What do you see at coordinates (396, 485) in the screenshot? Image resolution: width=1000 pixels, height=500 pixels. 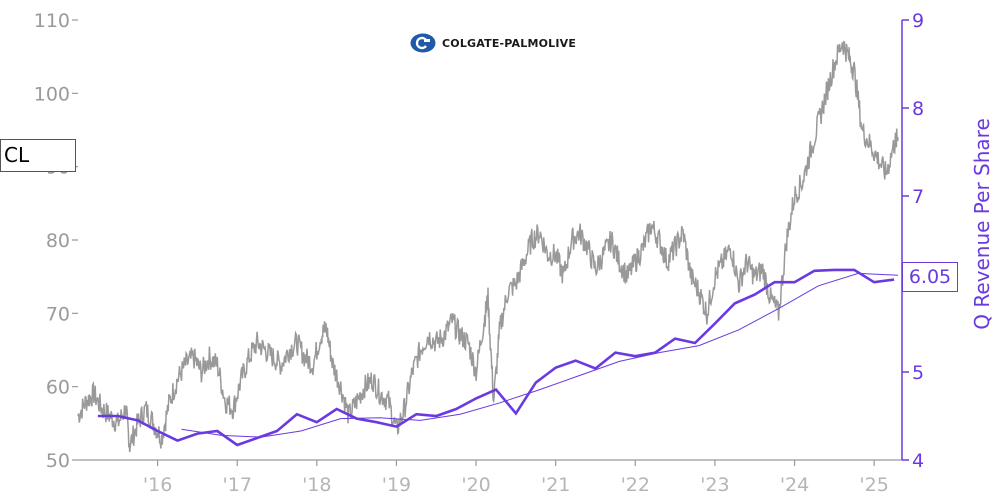 I see `x-tick-label: '19` at bounding box center [396, 485].